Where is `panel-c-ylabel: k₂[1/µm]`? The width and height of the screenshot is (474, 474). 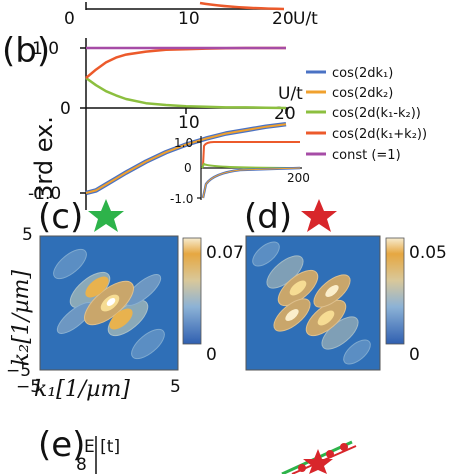
panel-c-ylabel: k₂[1/µm] is located at coordinates (21, 318).